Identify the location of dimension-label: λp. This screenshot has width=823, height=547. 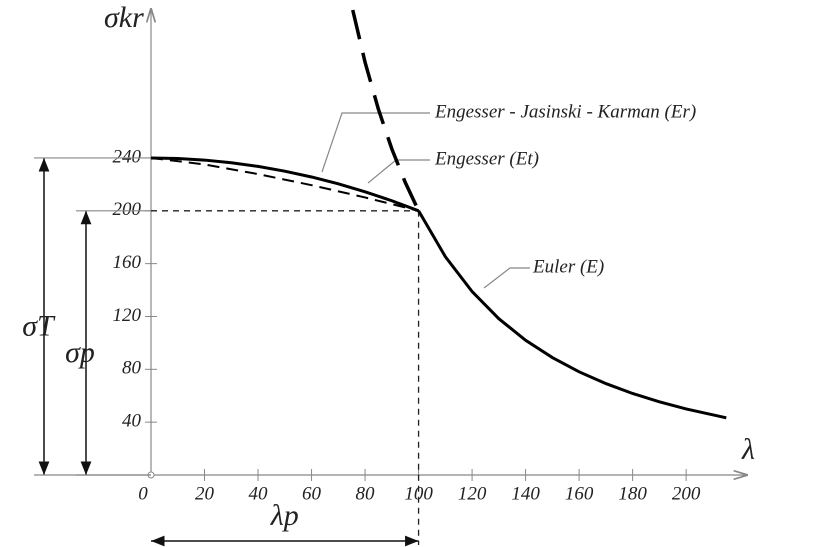
(284, 515).